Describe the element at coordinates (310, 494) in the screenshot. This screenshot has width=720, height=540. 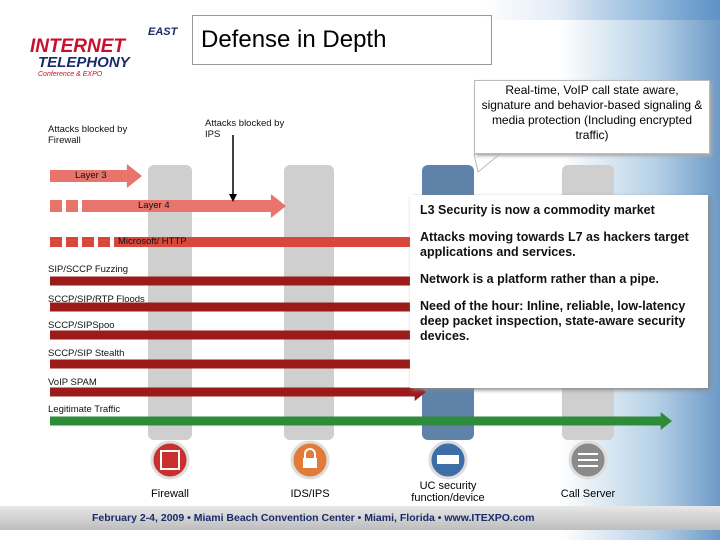
I see `device-label: IDS/IPS` at that location.